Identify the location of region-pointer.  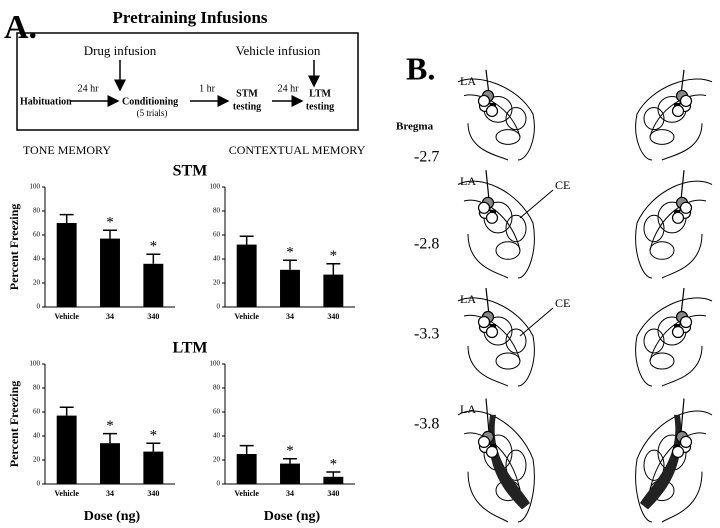
(536, 322).